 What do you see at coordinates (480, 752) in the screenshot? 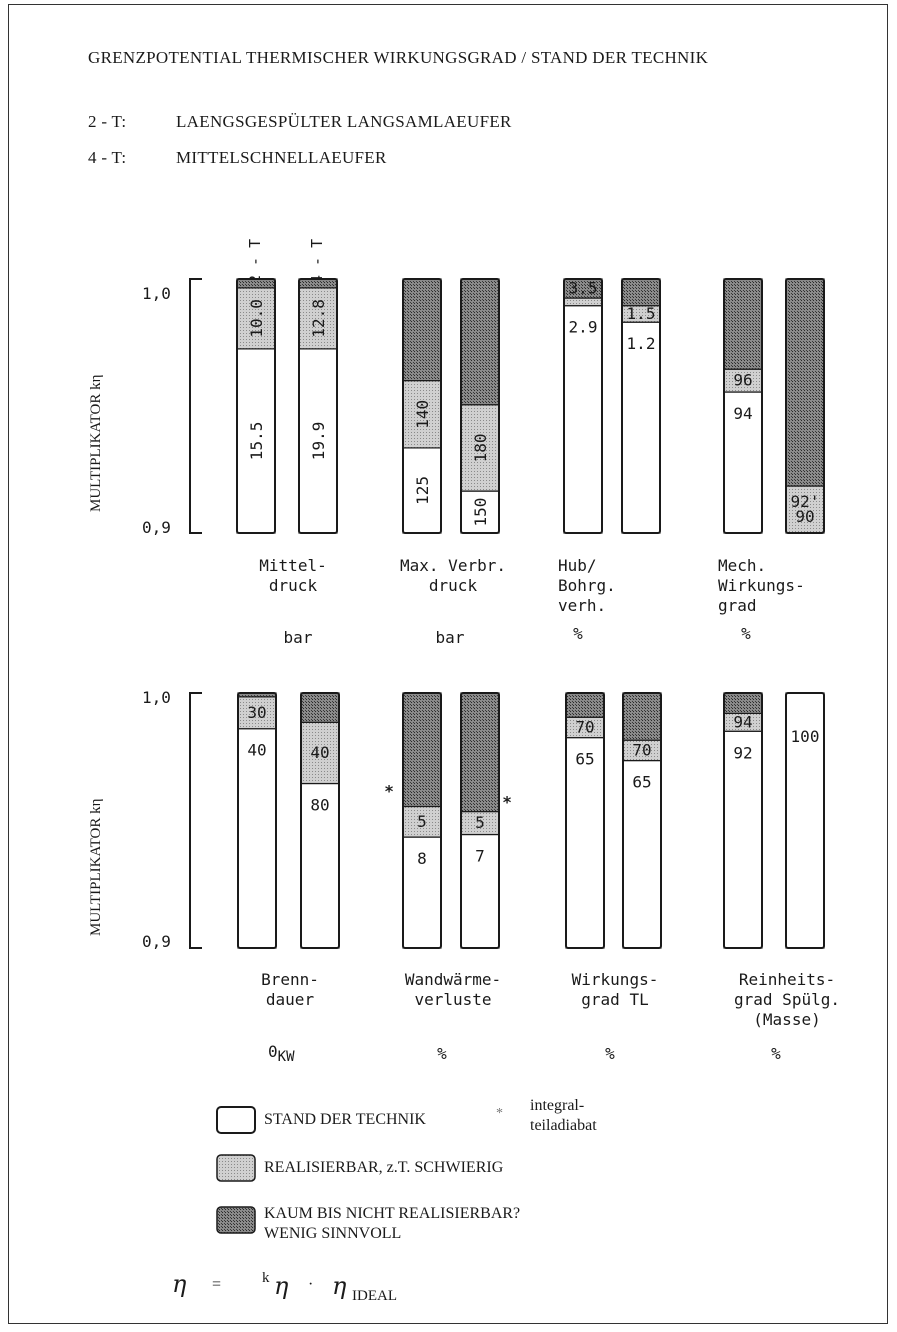
I see `chart2-bar-1-1-seg-kaum` at bounding box center [480, 752].